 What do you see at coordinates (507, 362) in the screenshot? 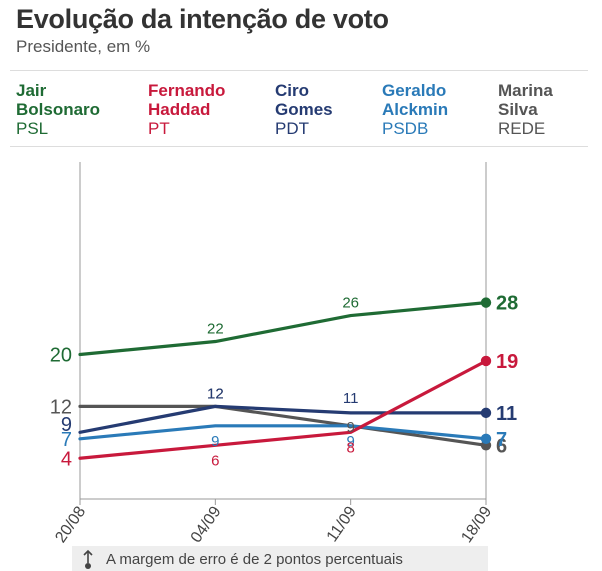
I see `data-label: 19` at bounding box center [507, 362].